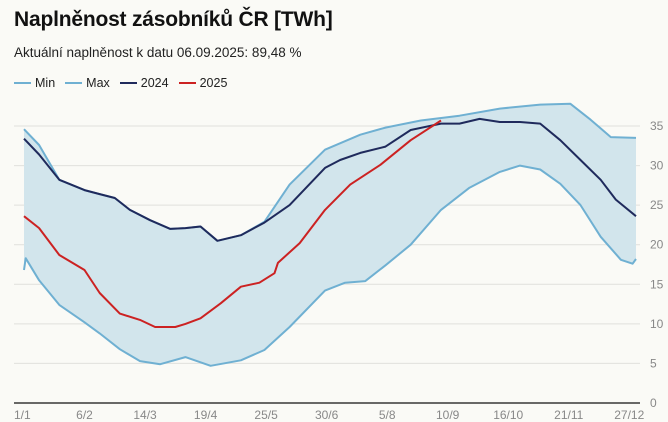 This screenshot has height=422, width=668. I want to click on y-tick-label: 30, so click(657, 166).